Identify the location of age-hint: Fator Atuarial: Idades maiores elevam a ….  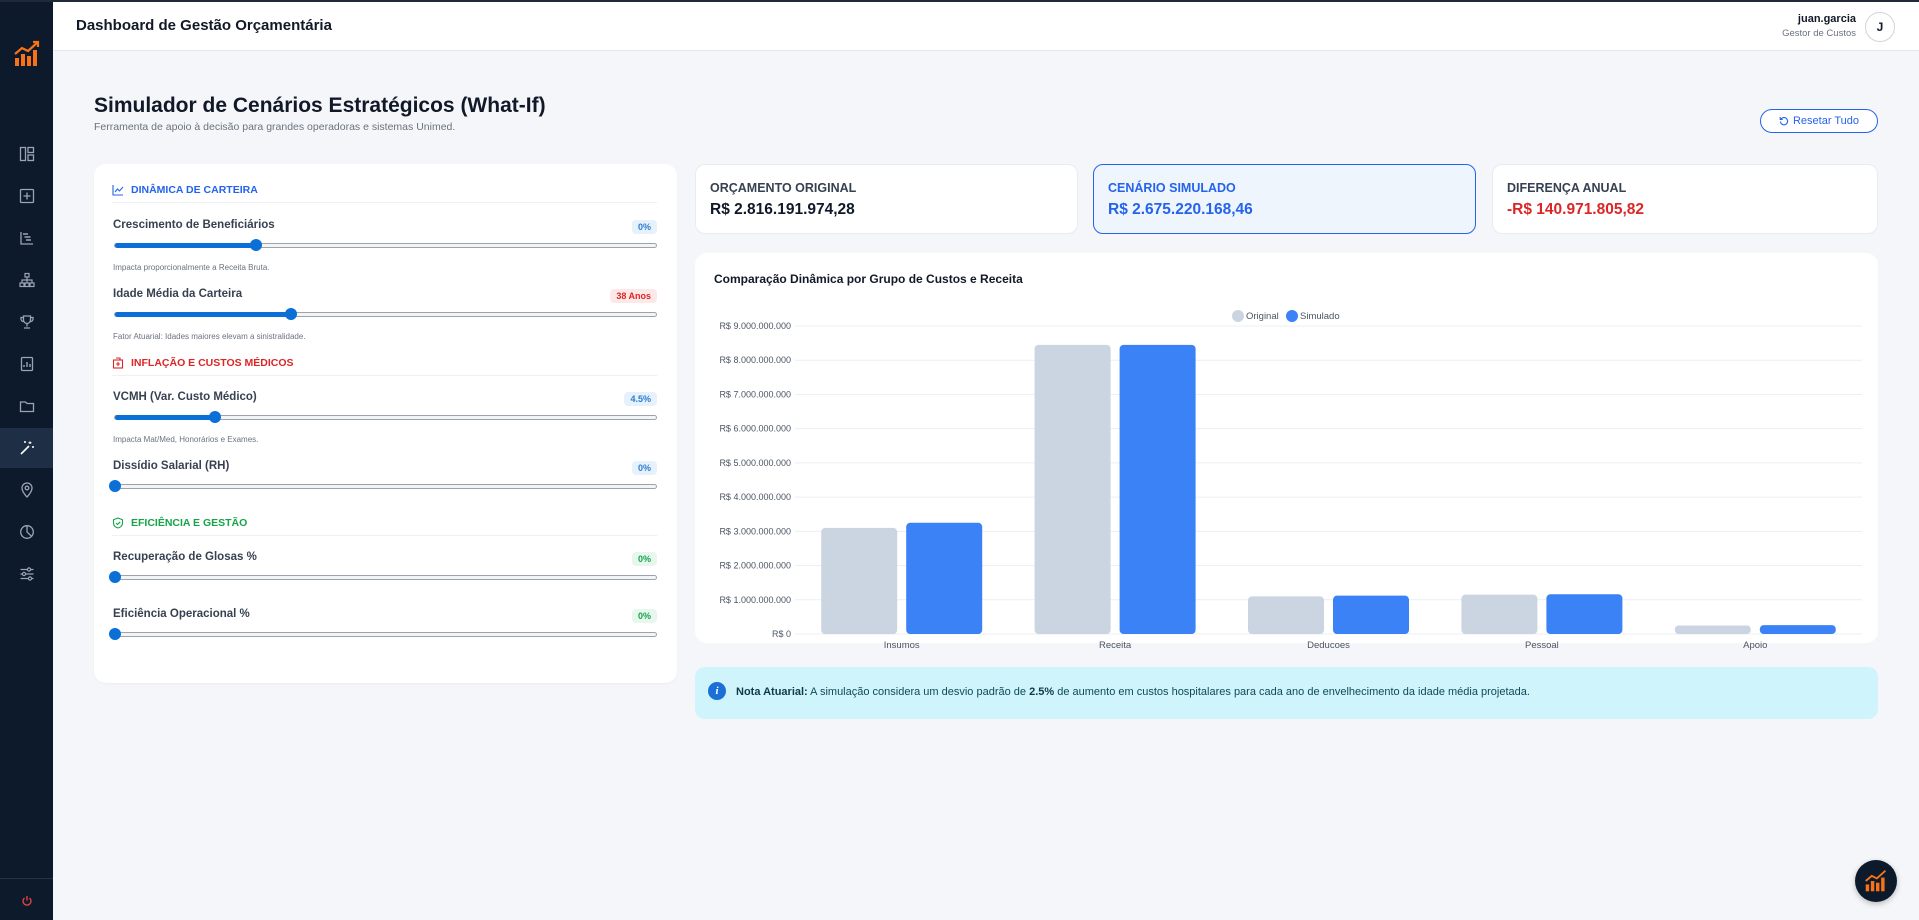
(209, 336).